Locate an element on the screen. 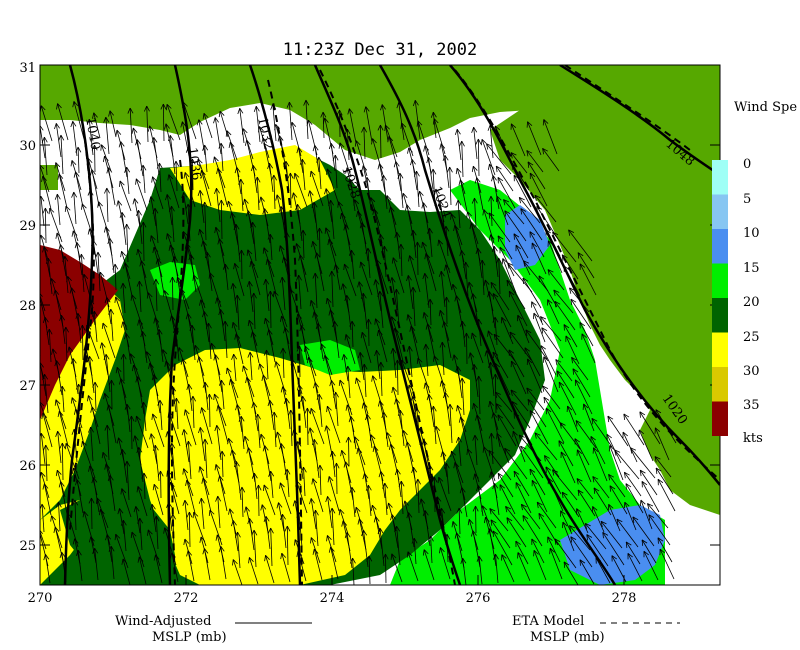 Image resolution: width=800 pixels, height=650 pixels. legend-label: 20 is located at coordinates (751, 302).